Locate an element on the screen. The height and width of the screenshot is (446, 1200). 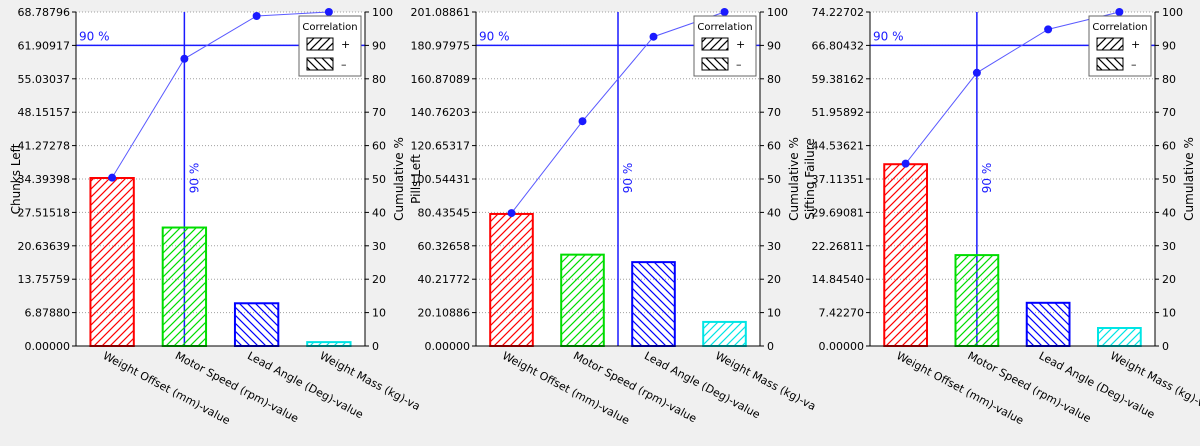
y-tick-label: 74.22702 is located at coordinates (838, 12).